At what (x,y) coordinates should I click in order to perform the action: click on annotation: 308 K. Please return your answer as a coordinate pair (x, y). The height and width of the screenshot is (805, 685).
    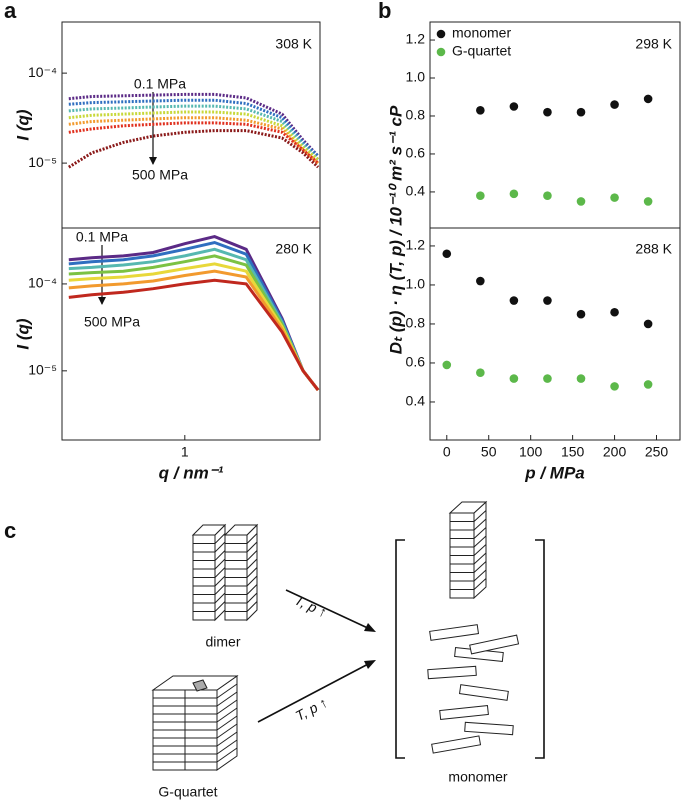
    Looking at the image, I should click on (293, 44).